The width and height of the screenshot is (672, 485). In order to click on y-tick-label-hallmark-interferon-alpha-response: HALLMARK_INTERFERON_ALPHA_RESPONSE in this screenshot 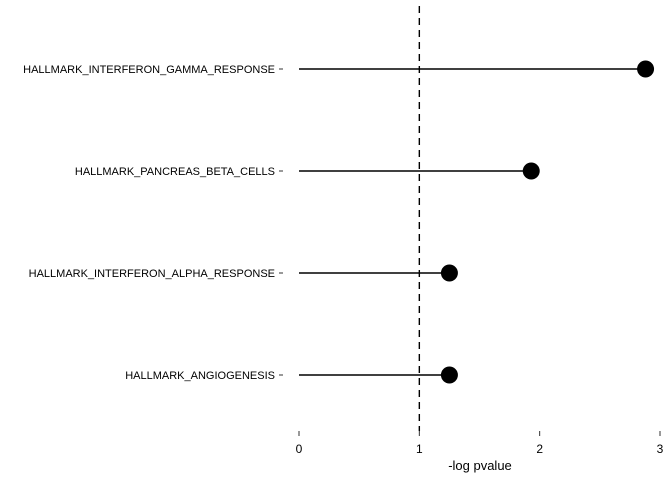, I will do `click(152, 274)`.